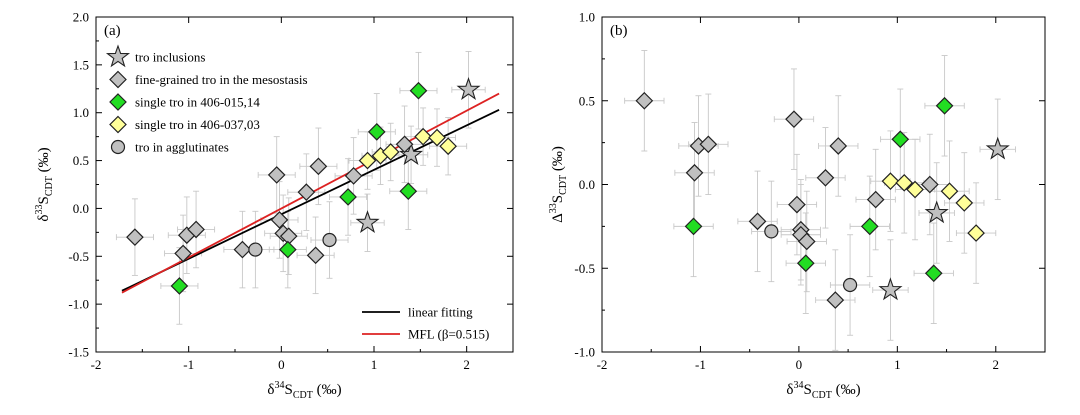  Describe the element at coordinates (558, 184) in the screenshot. I see `y-axis-title: Δ33SCDT (‰)` at that location.